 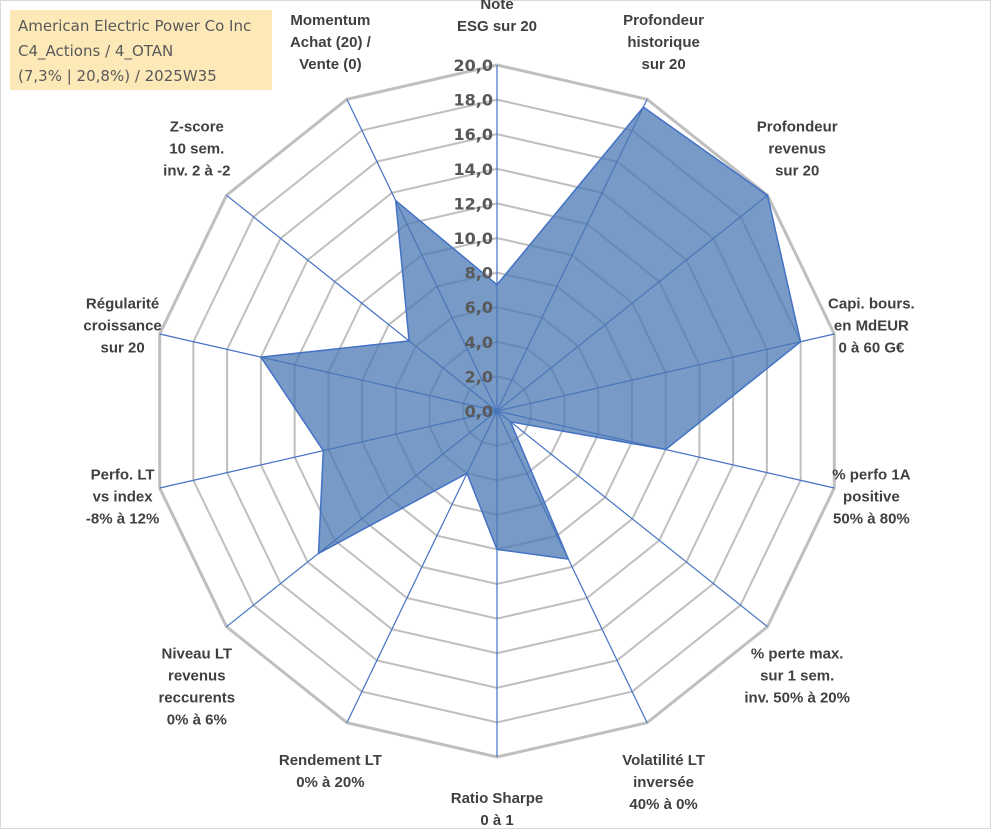 What do you see at coordinates (797, 149) in the screenshot?
I see `axis-label: Profondeur revenus sur 20` at bounding box center [797, 149].